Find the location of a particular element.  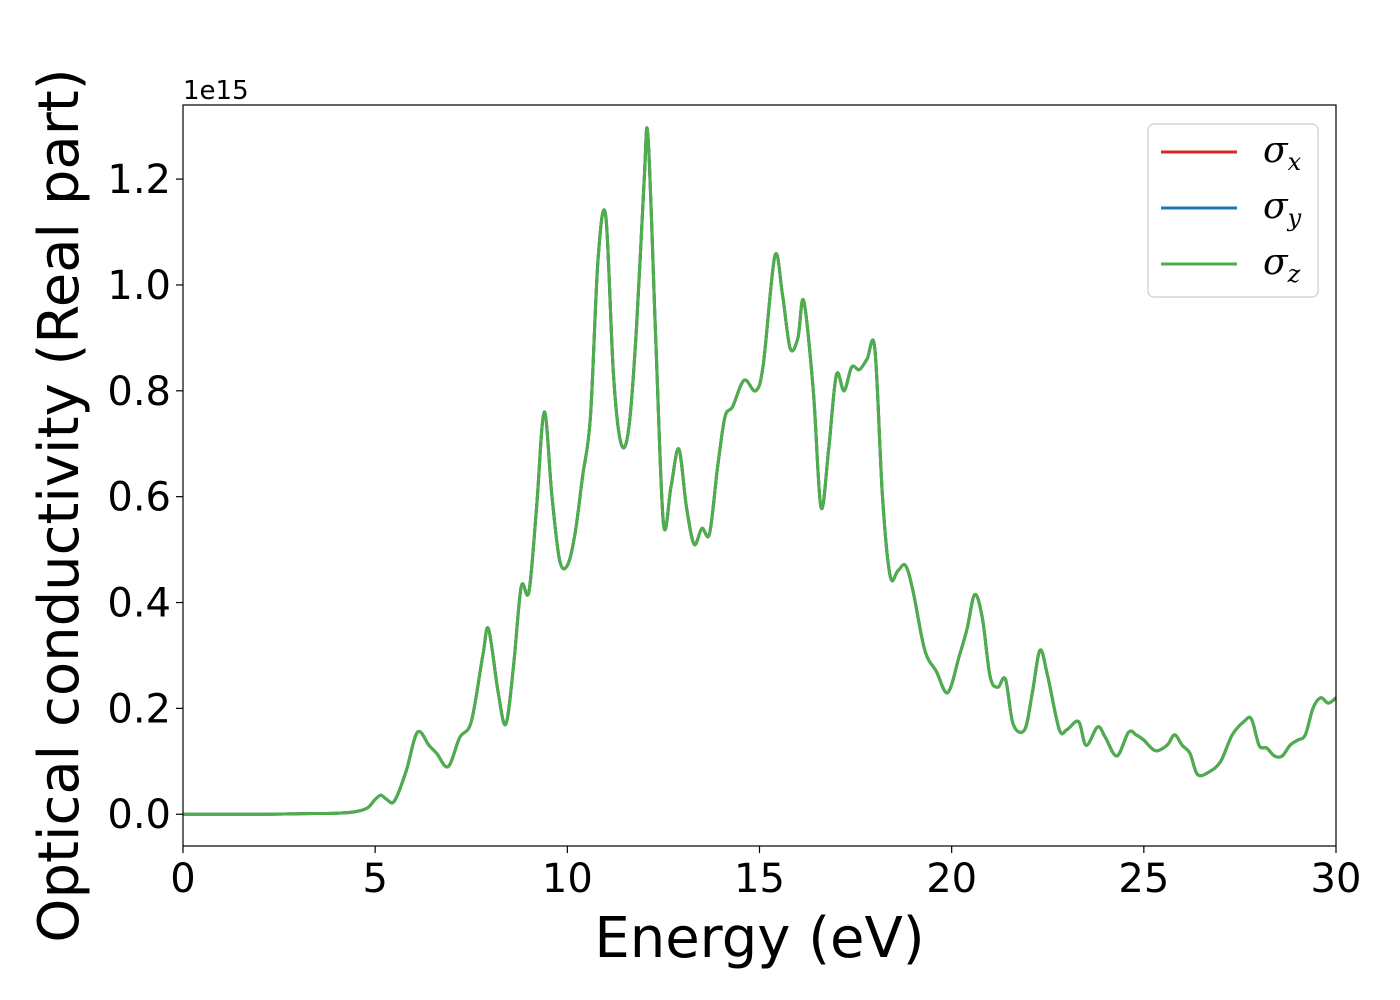

x-tick-label: 15 is located at coordinates (759, 879).